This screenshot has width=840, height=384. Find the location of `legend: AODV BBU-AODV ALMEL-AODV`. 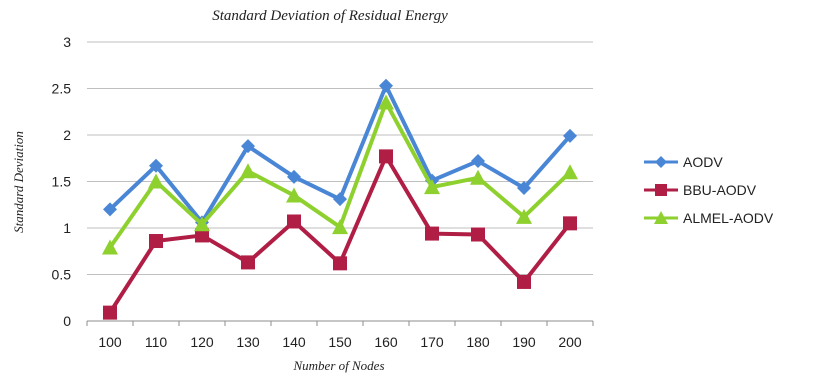

legend: AODV BBU-AODV ALMEL-AODV is located at coordinates (709, 190).